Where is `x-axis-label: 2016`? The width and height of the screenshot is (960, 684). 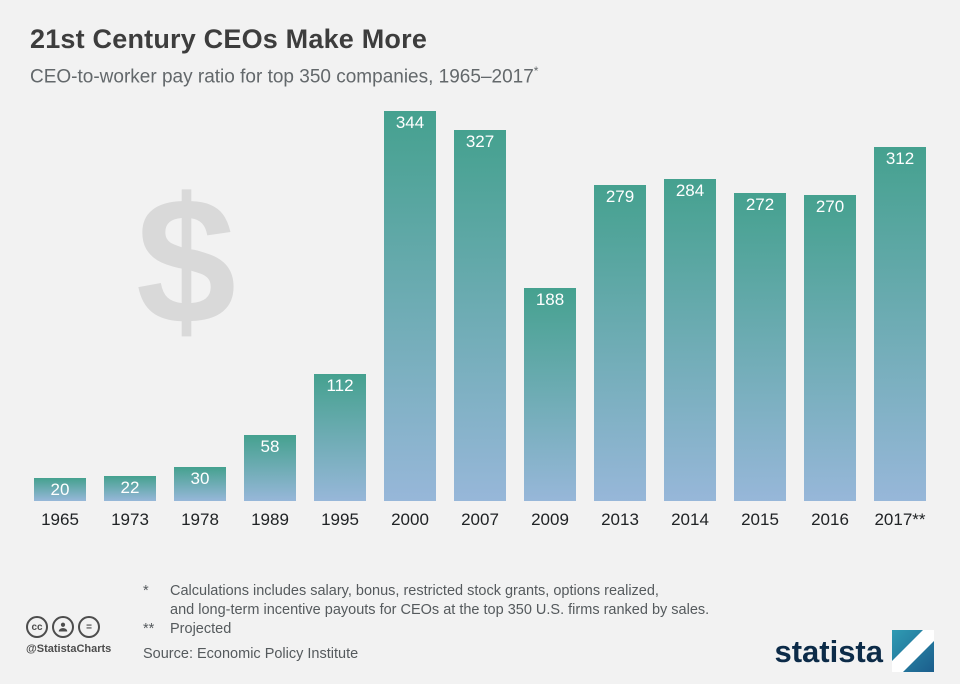
x-axis-label: 2016 is located at coordinates (830, 519).